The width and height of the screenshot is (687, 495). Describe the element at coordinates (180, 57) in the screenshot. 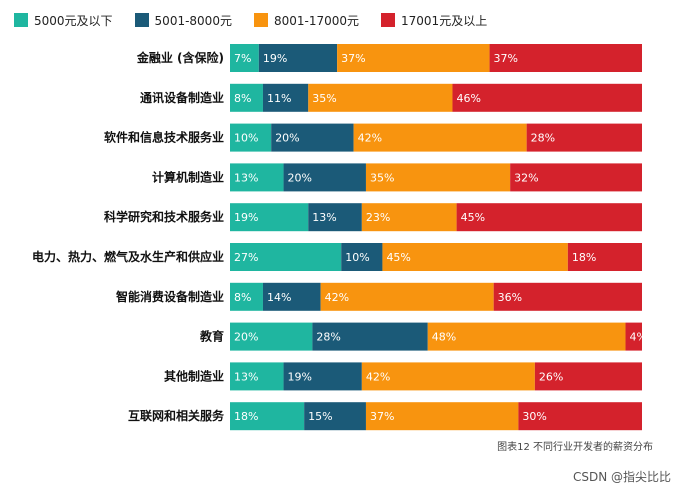

I see `category-label: 金融业 (含保险)` at that location.